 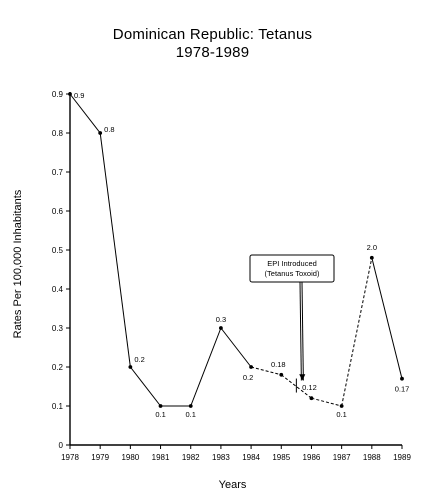 I want to click on annotation-box, so click(x=292, y=268).